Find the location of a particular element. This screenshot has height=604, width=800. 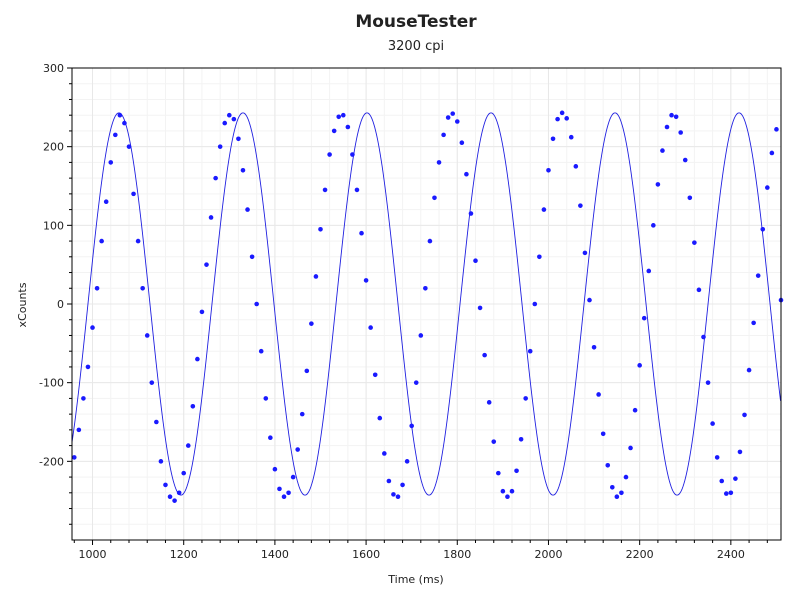

x-tick-label: 1800 is located at coordinates (457, 554).